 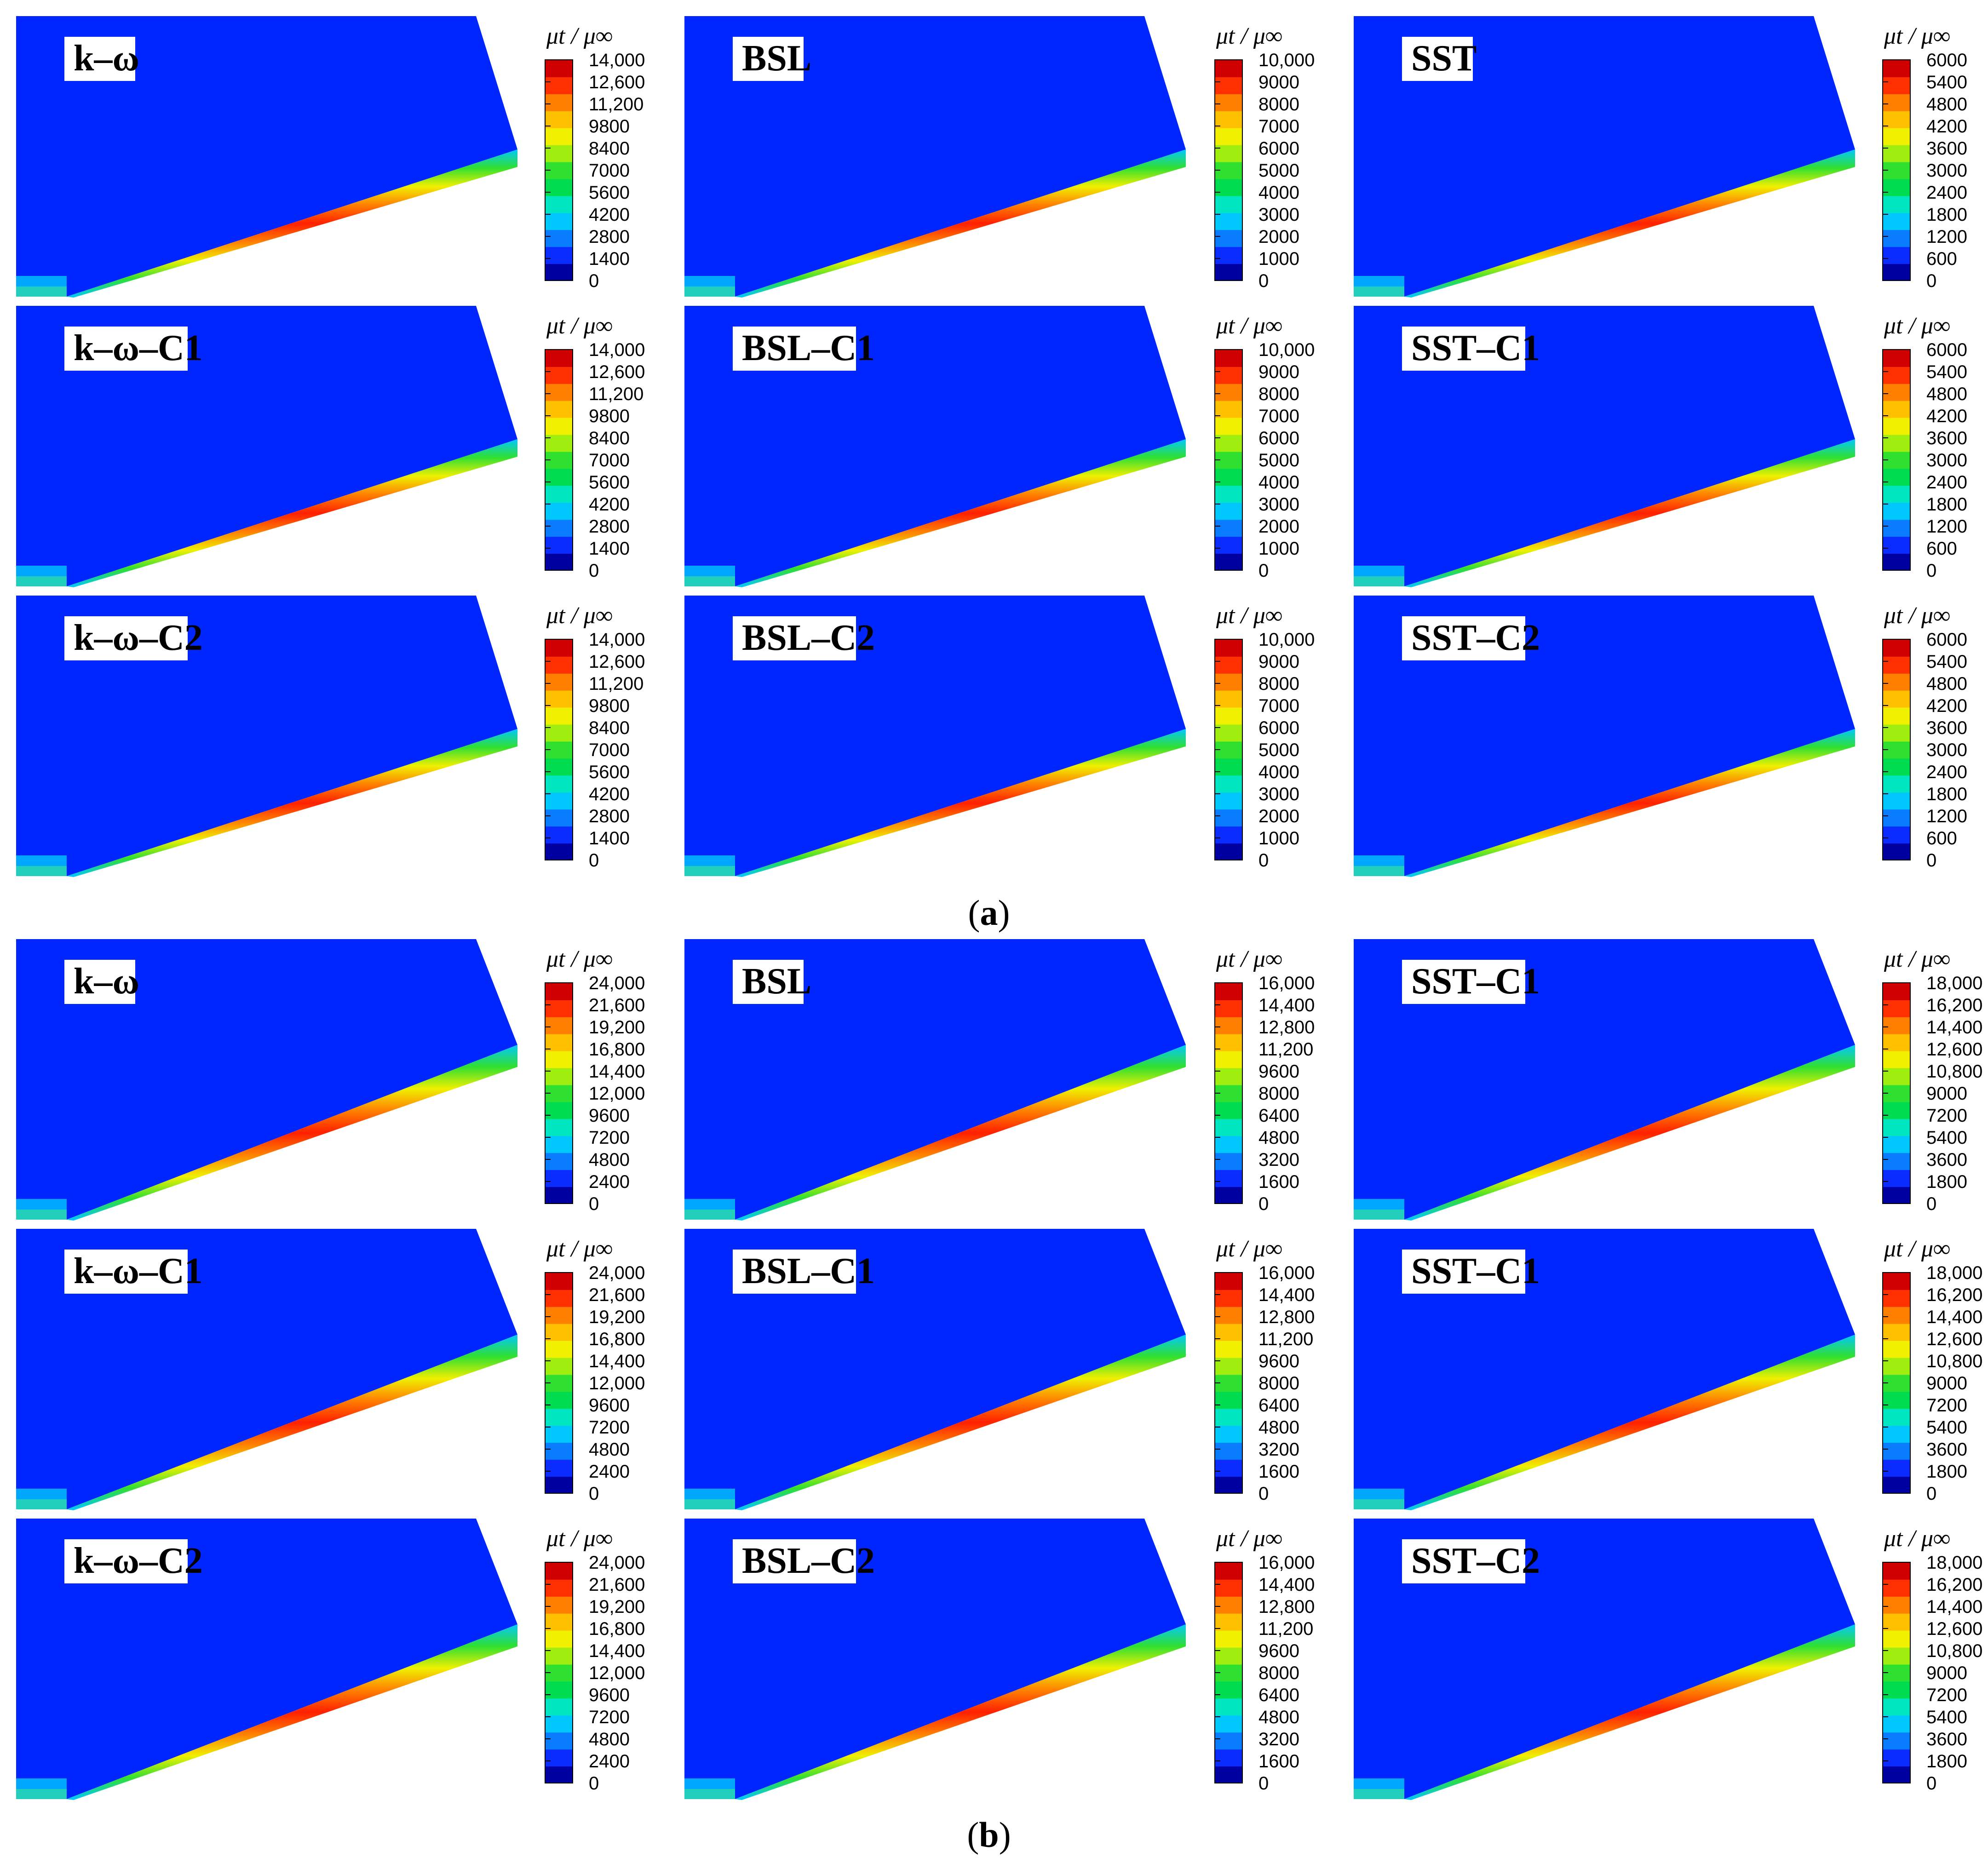 What do you see at coordinates (1475, 1561) in the screenshot?
I see `model-label-text: SST–C2` at bounding box center [1475, 1561].